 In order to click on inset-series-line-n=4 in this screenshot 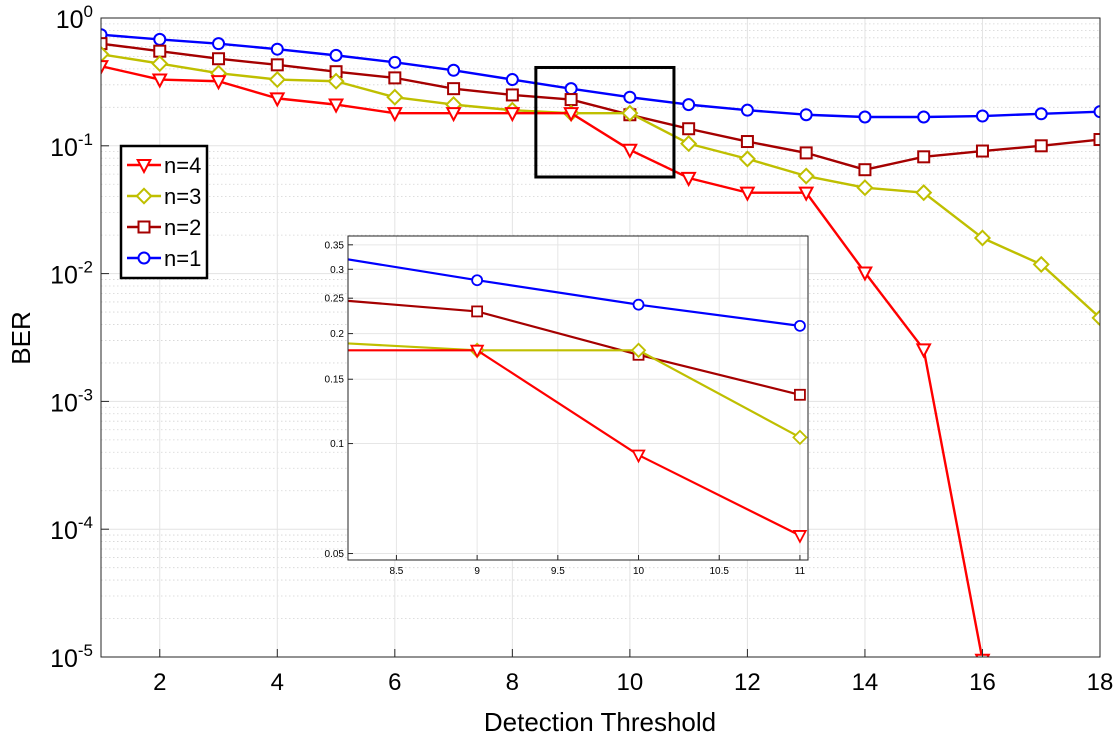, I will do `click(574, 443)`.